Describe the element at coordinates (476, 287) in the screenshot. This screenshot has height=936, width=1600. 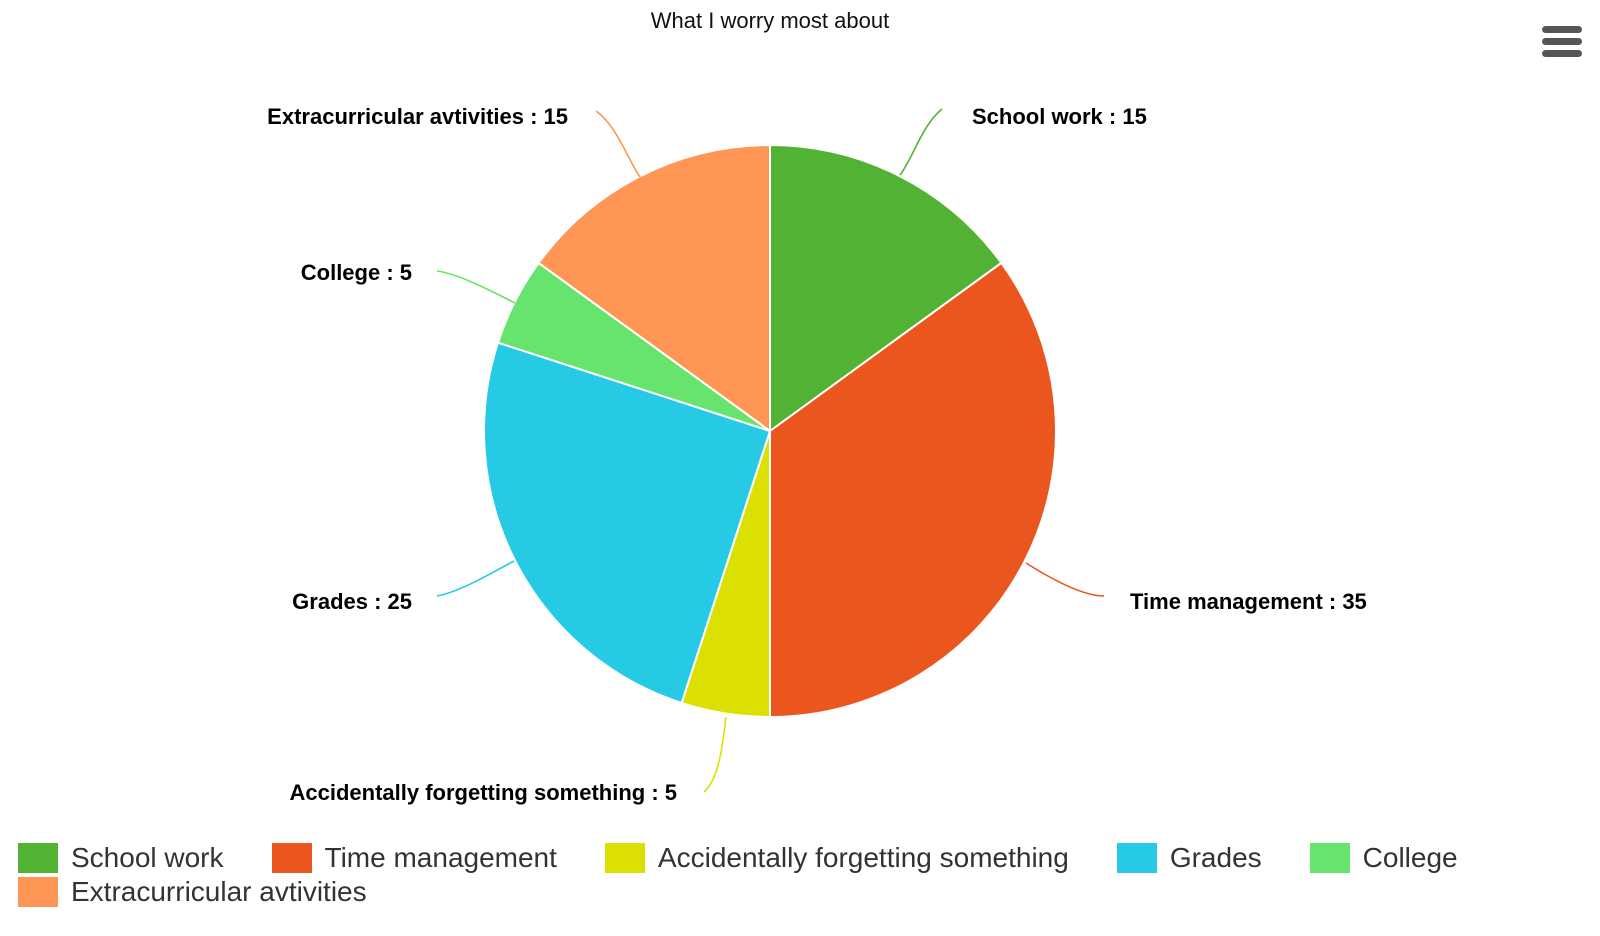
I see `connector-college` at that location.